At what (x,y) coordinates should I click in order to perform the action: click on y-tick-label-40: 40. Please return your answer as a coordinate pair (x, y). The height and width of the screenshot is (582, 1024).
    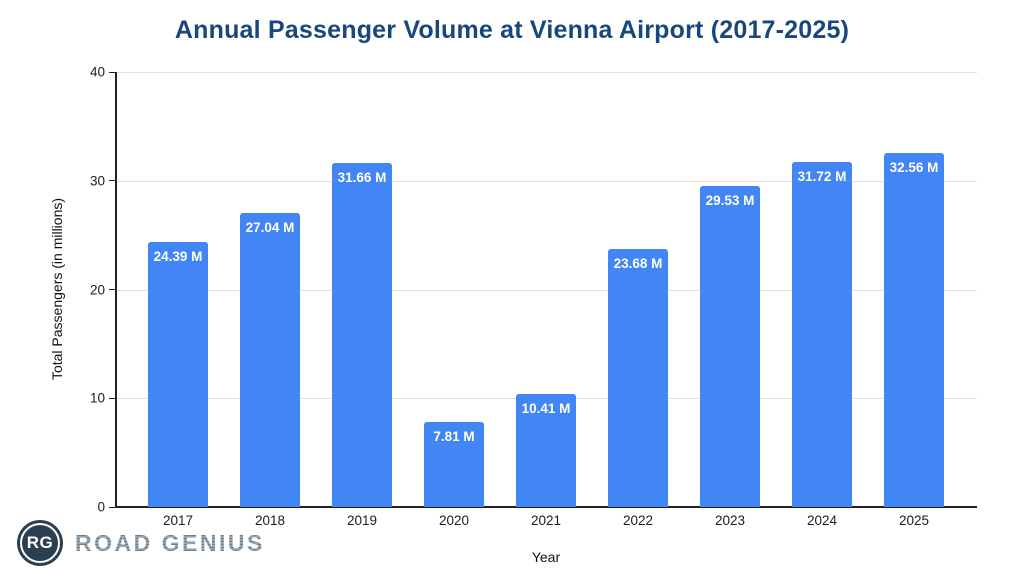
    Looking at the image, I should click on (97, 72).